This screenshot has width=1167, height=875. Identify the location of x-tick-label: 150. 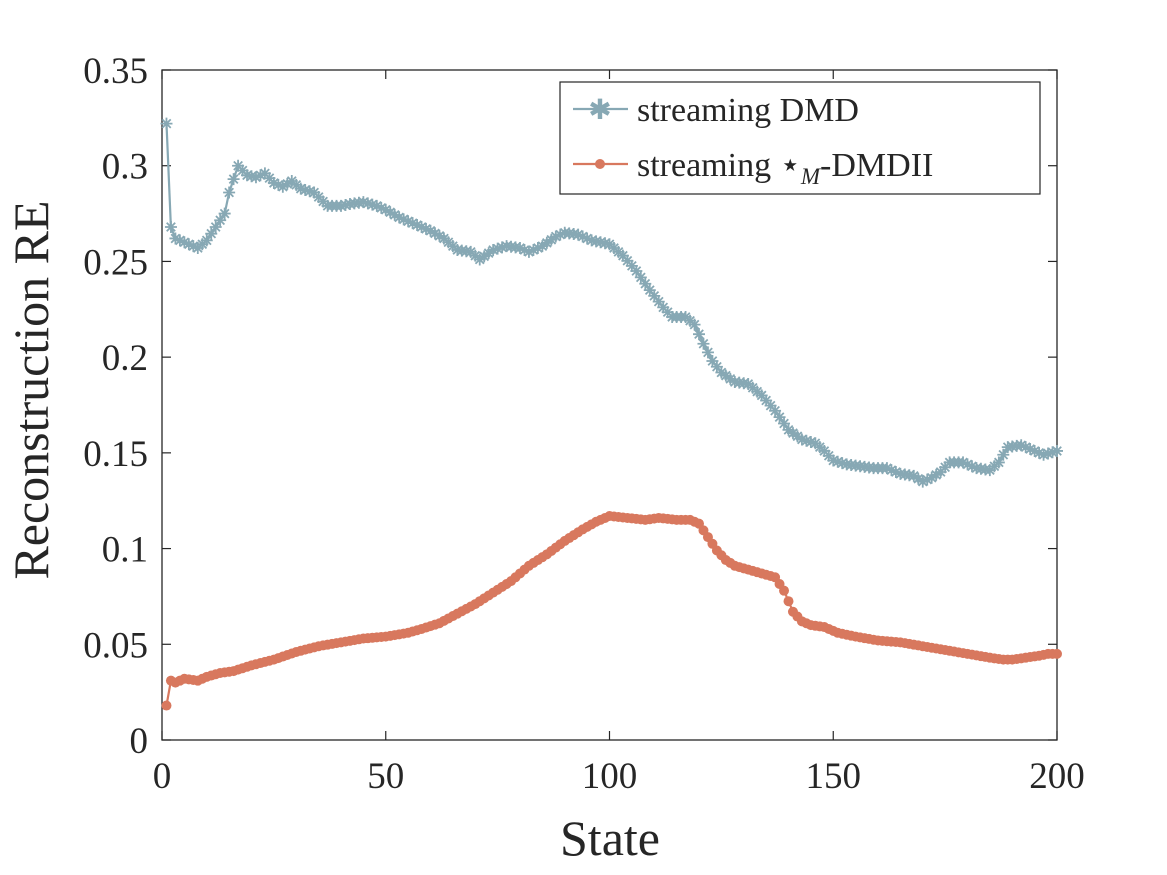
(834, 776).